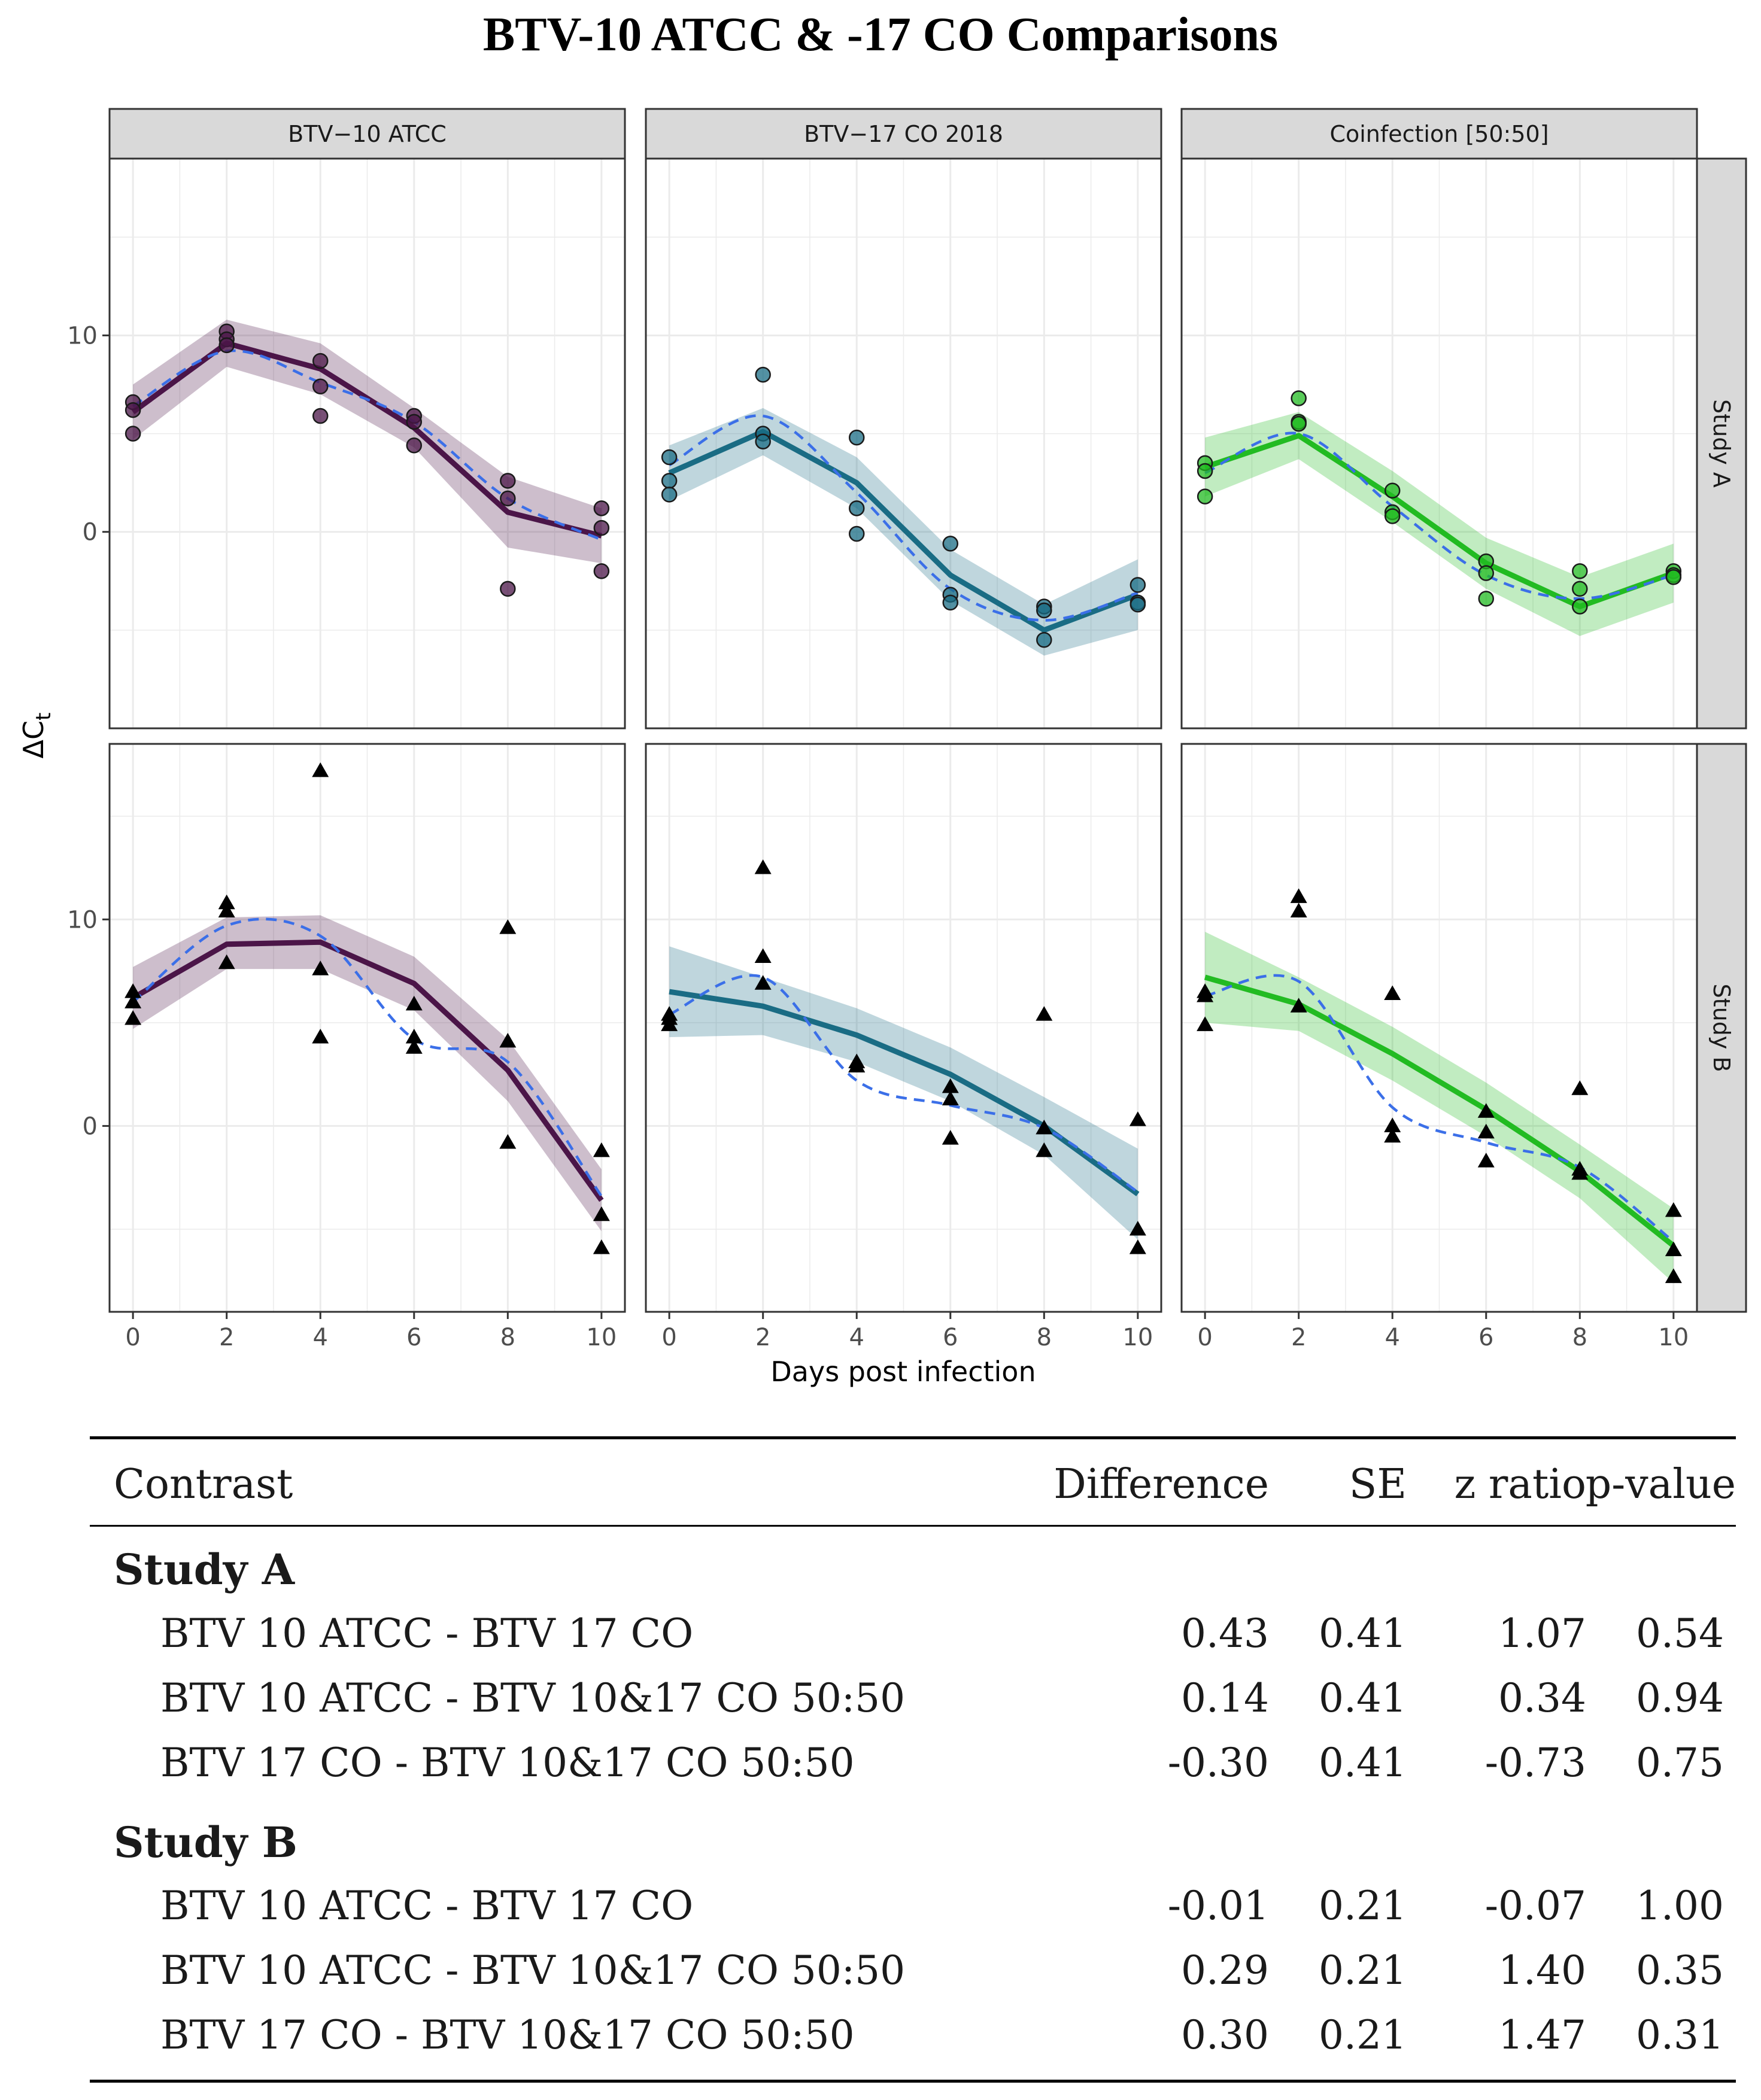 The width and height of the screenshot is (1761, 2100). Describe the element at coordinates (913, 1526) in the screenshot. I see `table-header-rule` at that location.